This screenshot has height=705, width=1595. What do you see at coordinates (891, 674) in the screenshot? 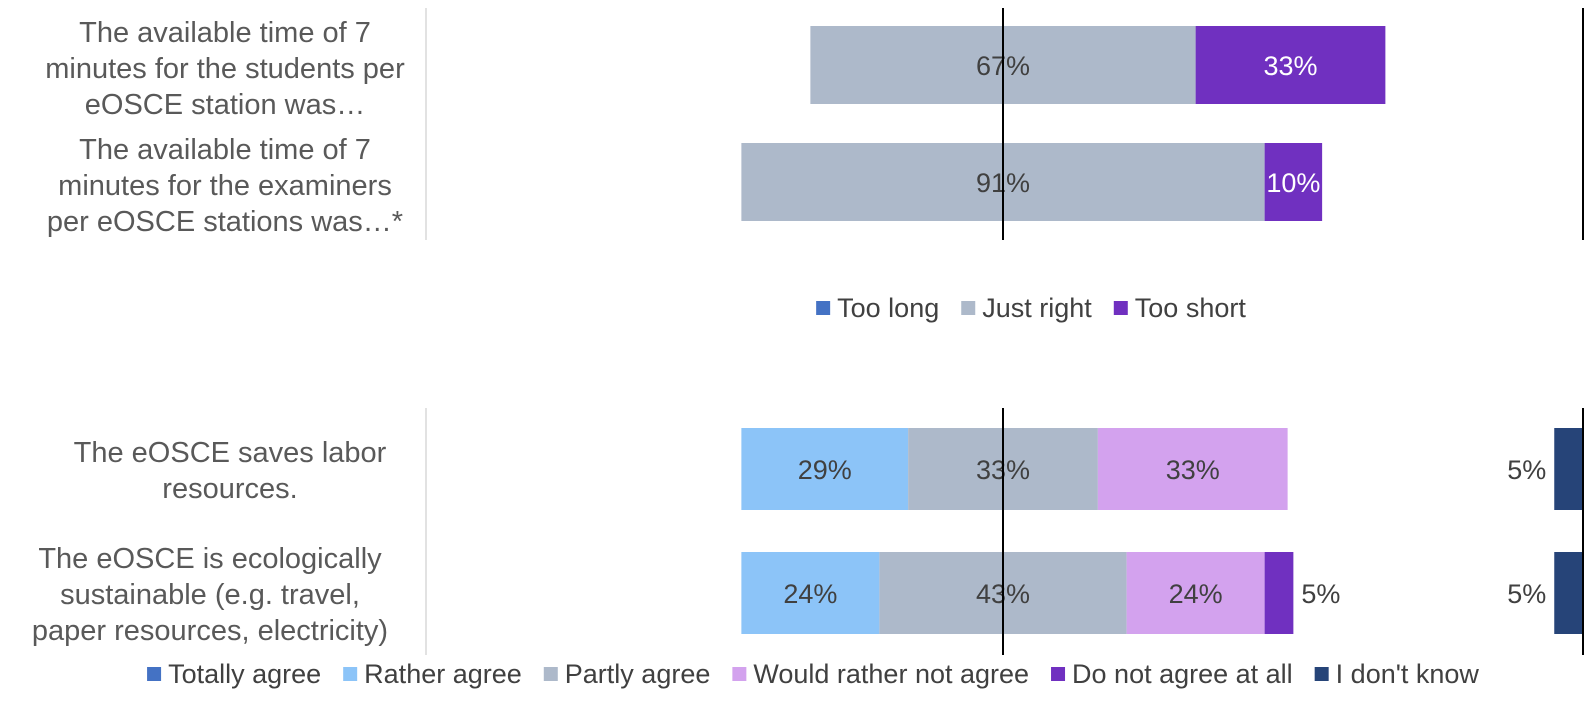
I see `legend-label: Would rather not agree` at bounding box center [891, 674].